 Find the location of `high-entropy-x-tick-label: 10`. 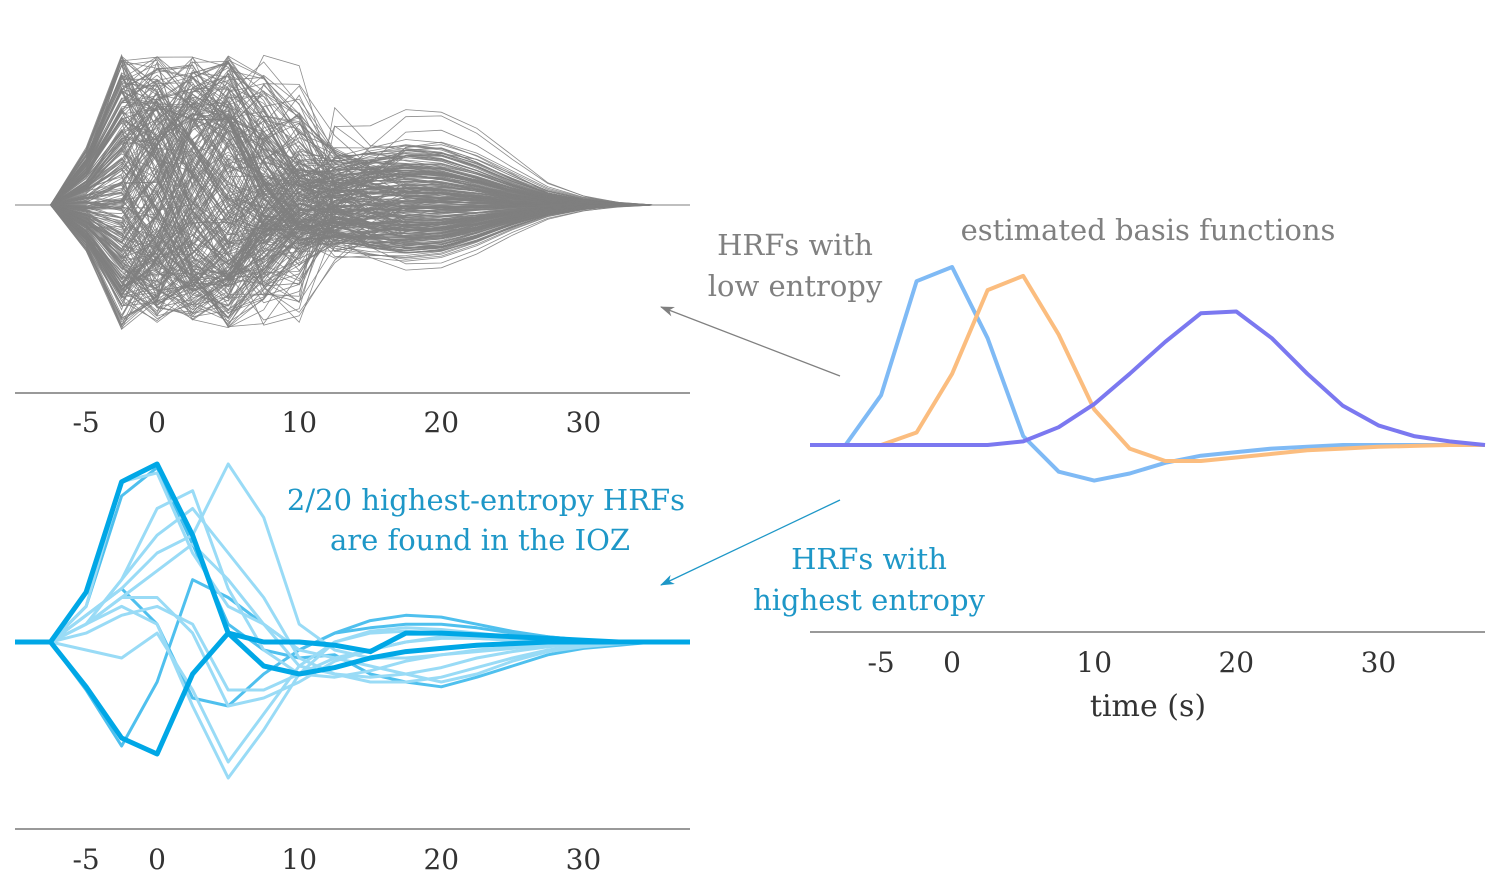

high-entropy-x-tick-label: 10 is located at coordinates (299, 859).